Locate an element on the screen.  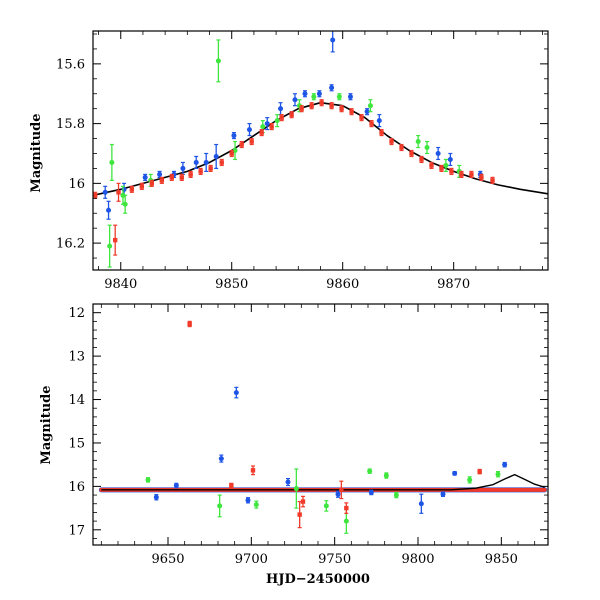
zoom-xtick-label-0: 9840 is located at coordinates (120, 284).